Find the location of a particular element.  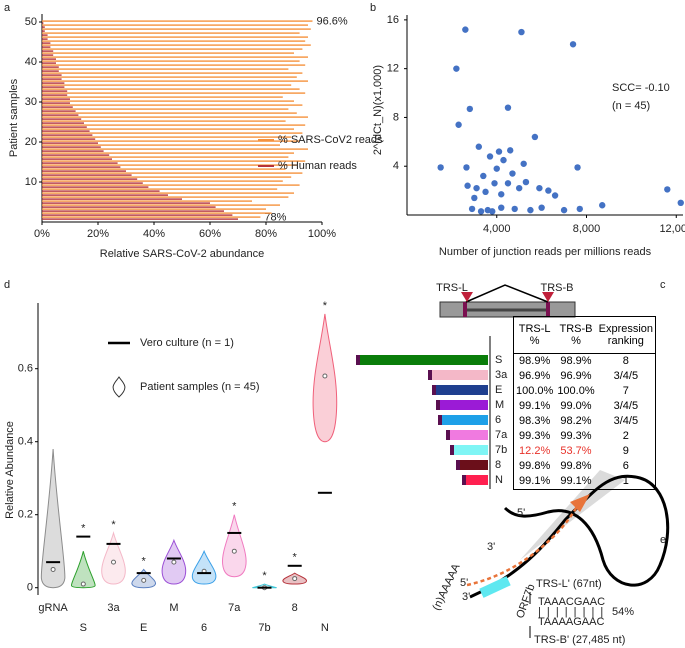

diagram-label: TRS-L' (67nt) is located at coordinates (569, 584).